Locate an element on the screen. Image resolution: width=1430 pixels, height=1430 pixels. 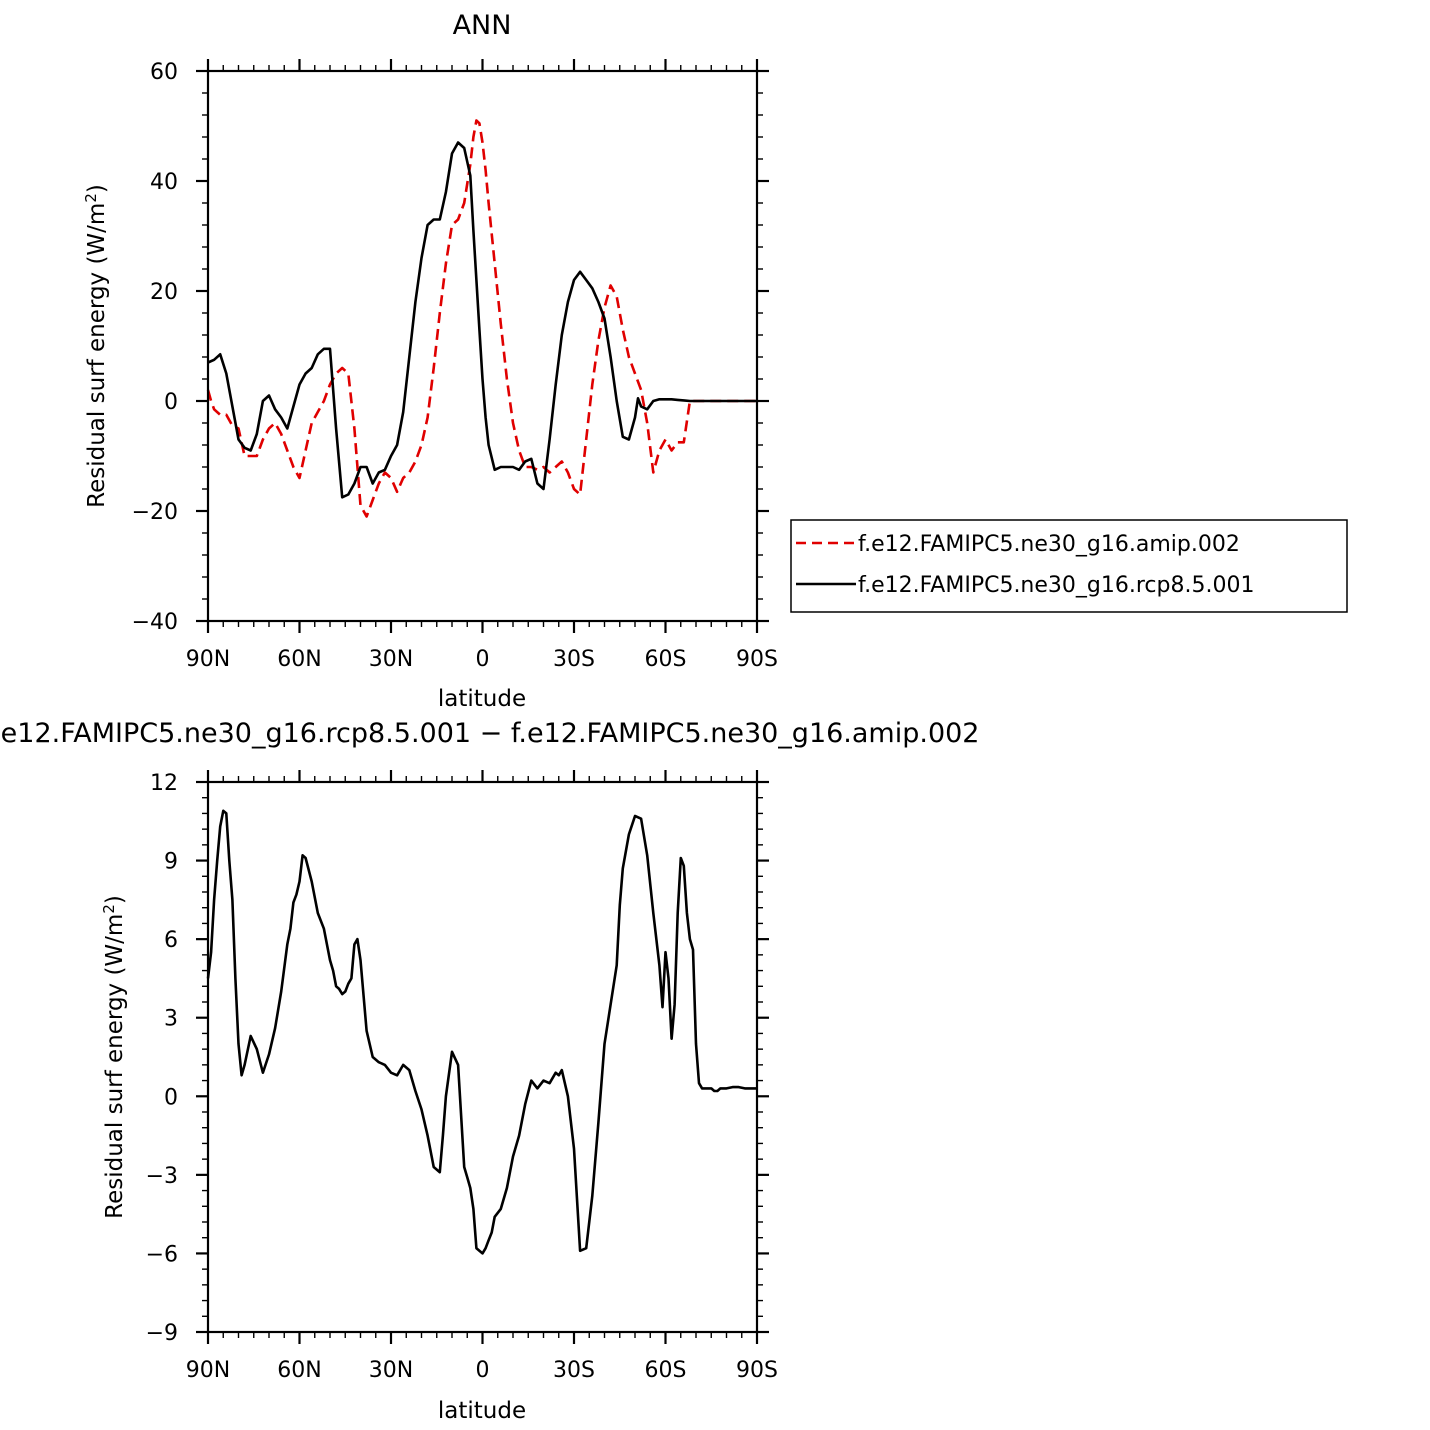
y-tick-label: 40 is located at coordinates (164, 182).